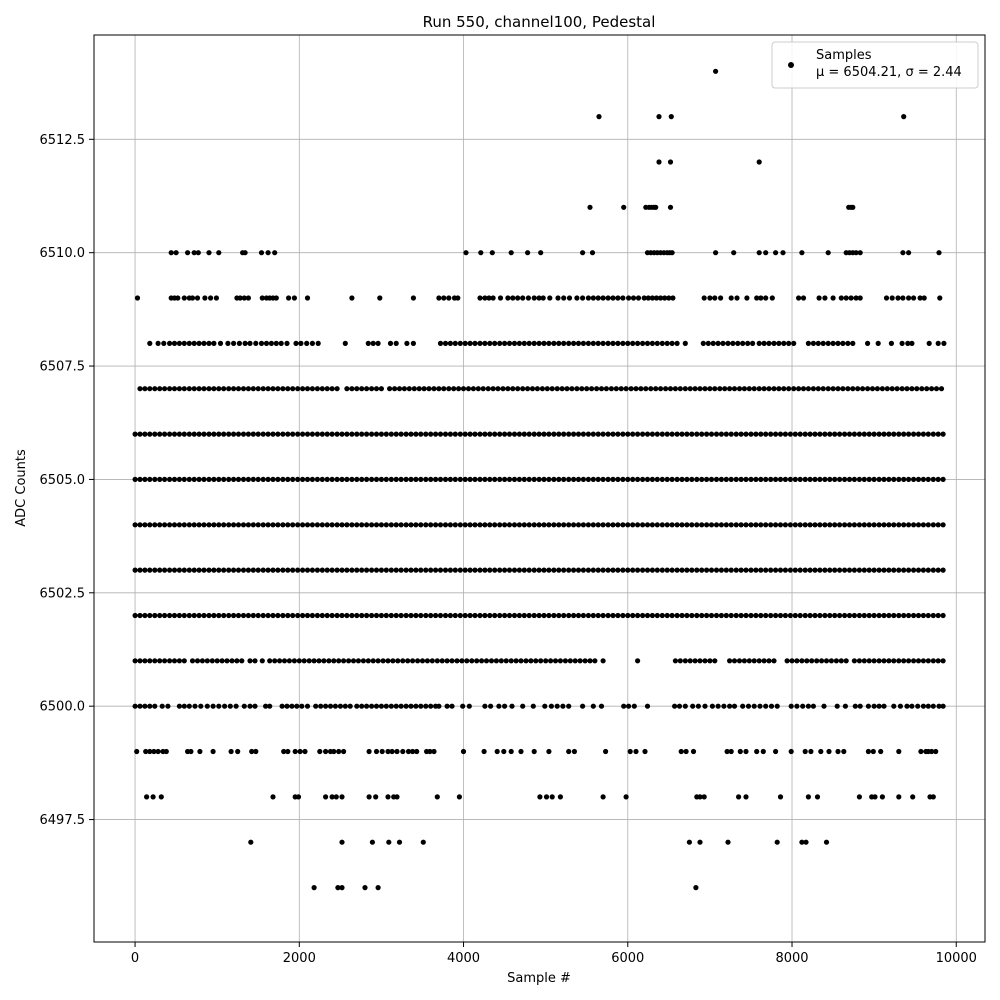 This screenshot has width=1000, height=1000. I want to click on y-tick-label: 6512.5, so click(63, 140).